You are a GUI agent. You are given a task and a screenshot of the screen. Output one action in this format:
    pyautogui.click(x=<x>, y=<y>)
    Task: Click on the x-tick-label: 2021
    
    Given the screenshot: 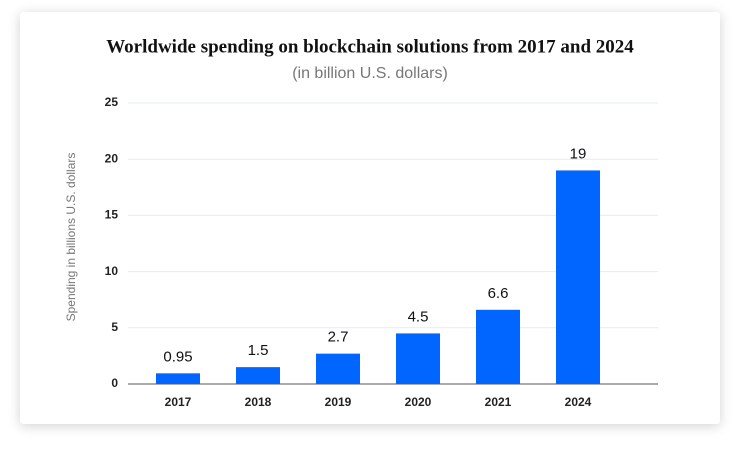 What is the action you would take?
    pyautogui.click(x=498, y=402)
    